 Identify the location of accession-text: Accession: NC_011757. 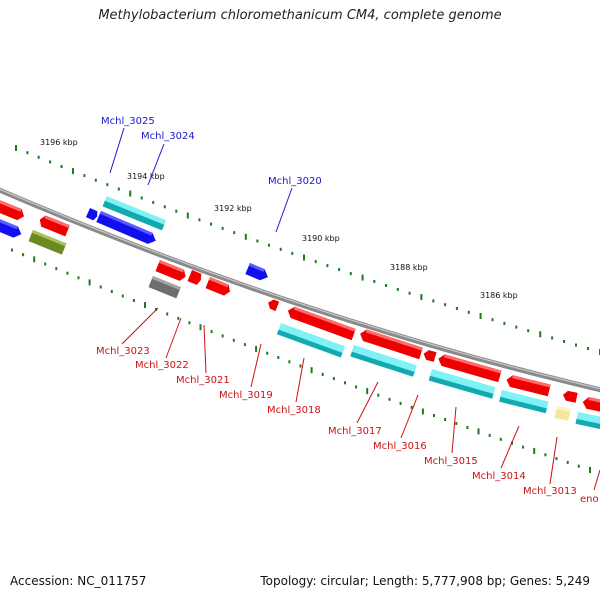
(78, 581).